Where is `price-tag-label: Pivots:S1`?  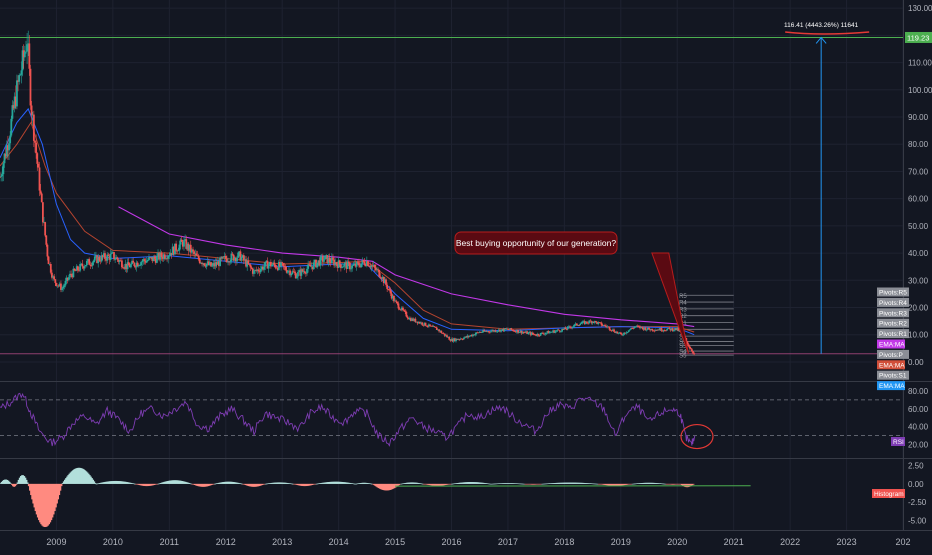 price-tag-label: Pivots:S1 is located at coordinates (893, 376).